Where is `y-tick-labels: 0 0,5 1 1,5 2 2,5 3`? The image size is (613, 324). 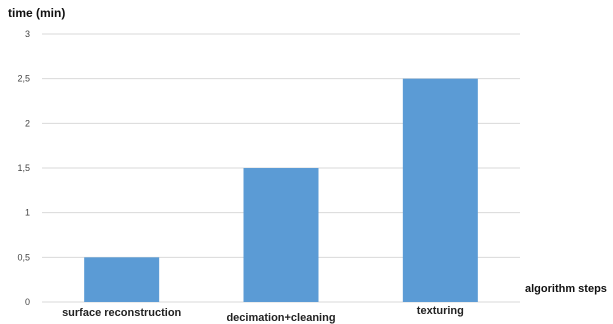 y-tick-labels: 0 0,5 1 1,5 2 2,5 3 is located at coordinates (23, 168).